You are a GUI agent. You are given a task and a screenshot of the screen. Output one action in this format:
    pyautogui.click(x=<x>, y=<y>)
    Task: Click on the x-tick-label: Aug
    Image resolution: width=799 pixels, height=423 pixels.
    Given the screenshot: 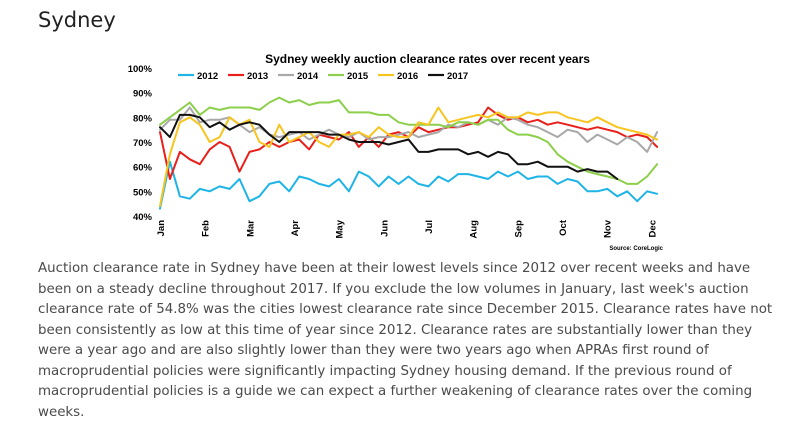 What is the action you would take?
    pyautogui.click(x=474, y=229)
    